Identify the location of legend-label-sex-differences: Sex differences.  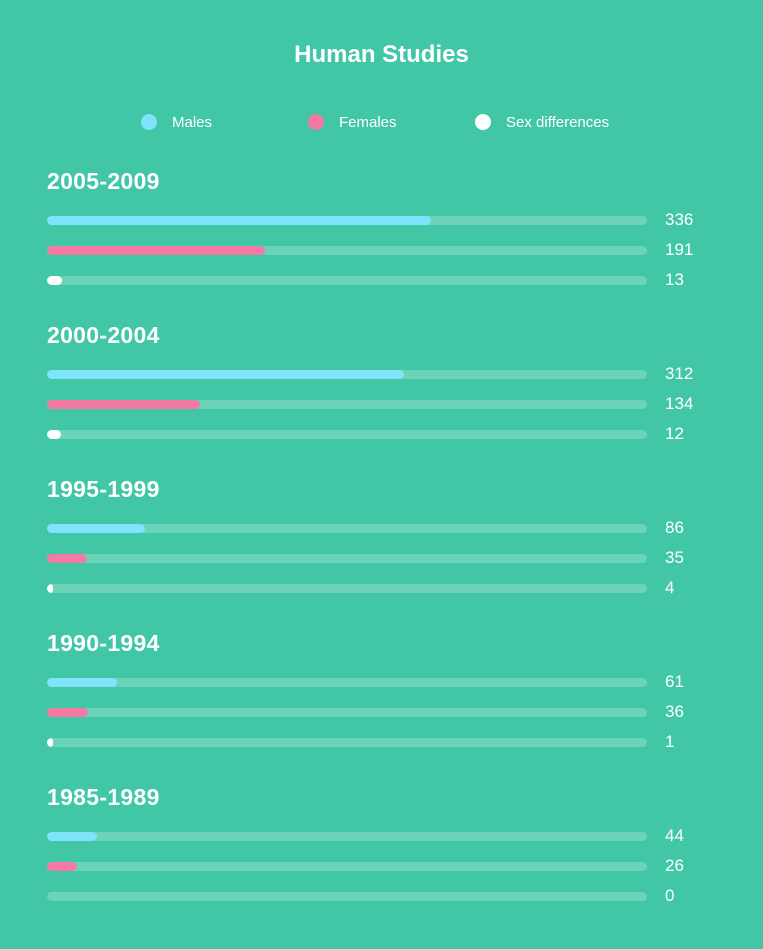
(558, 122).